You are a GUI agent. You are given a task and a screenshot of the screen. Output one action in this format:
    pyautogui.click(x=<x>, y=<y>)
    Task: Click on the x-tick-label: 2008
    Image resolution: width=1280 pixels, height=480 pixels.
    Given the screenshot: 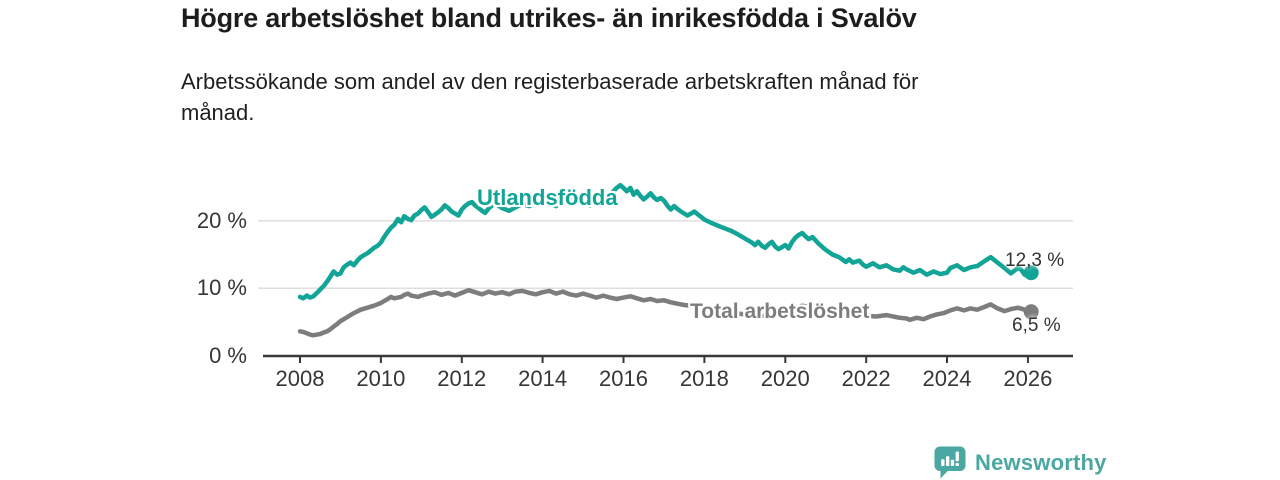 What is the action you would take?
    pyautogui.click(x=300, y=378)
    